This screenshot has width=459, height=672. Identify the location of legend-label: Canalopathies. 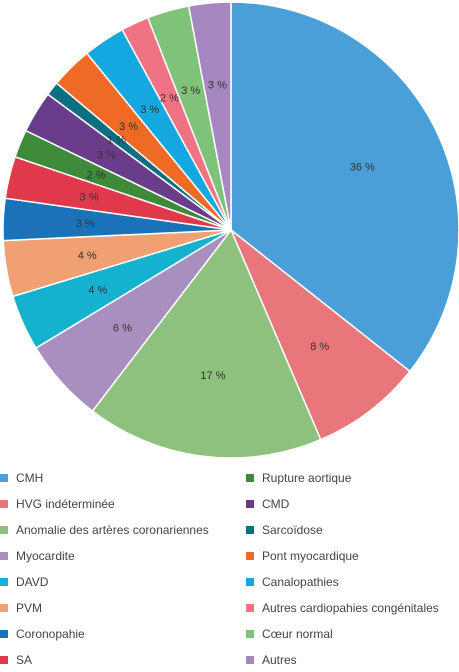
(300, 582).